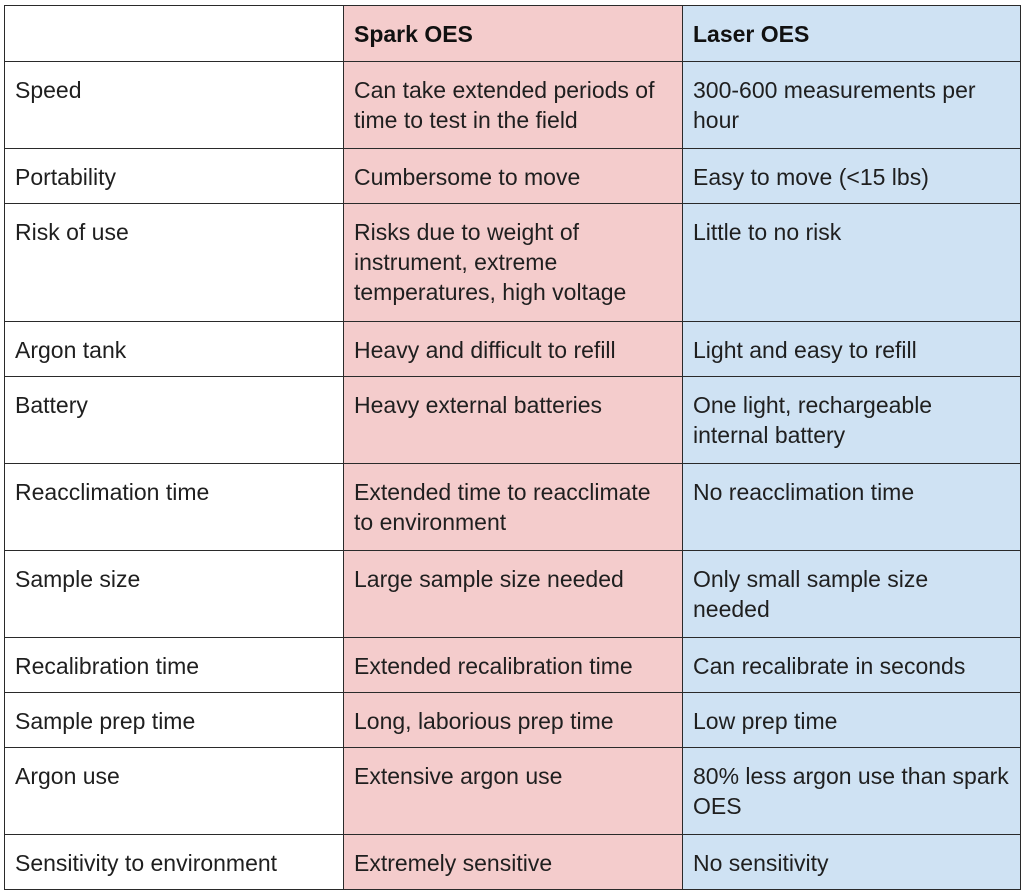 The height and width of the screenshot is (895, 1024). I want to click on laser-cell: No sensitivity, so click(851, 862).